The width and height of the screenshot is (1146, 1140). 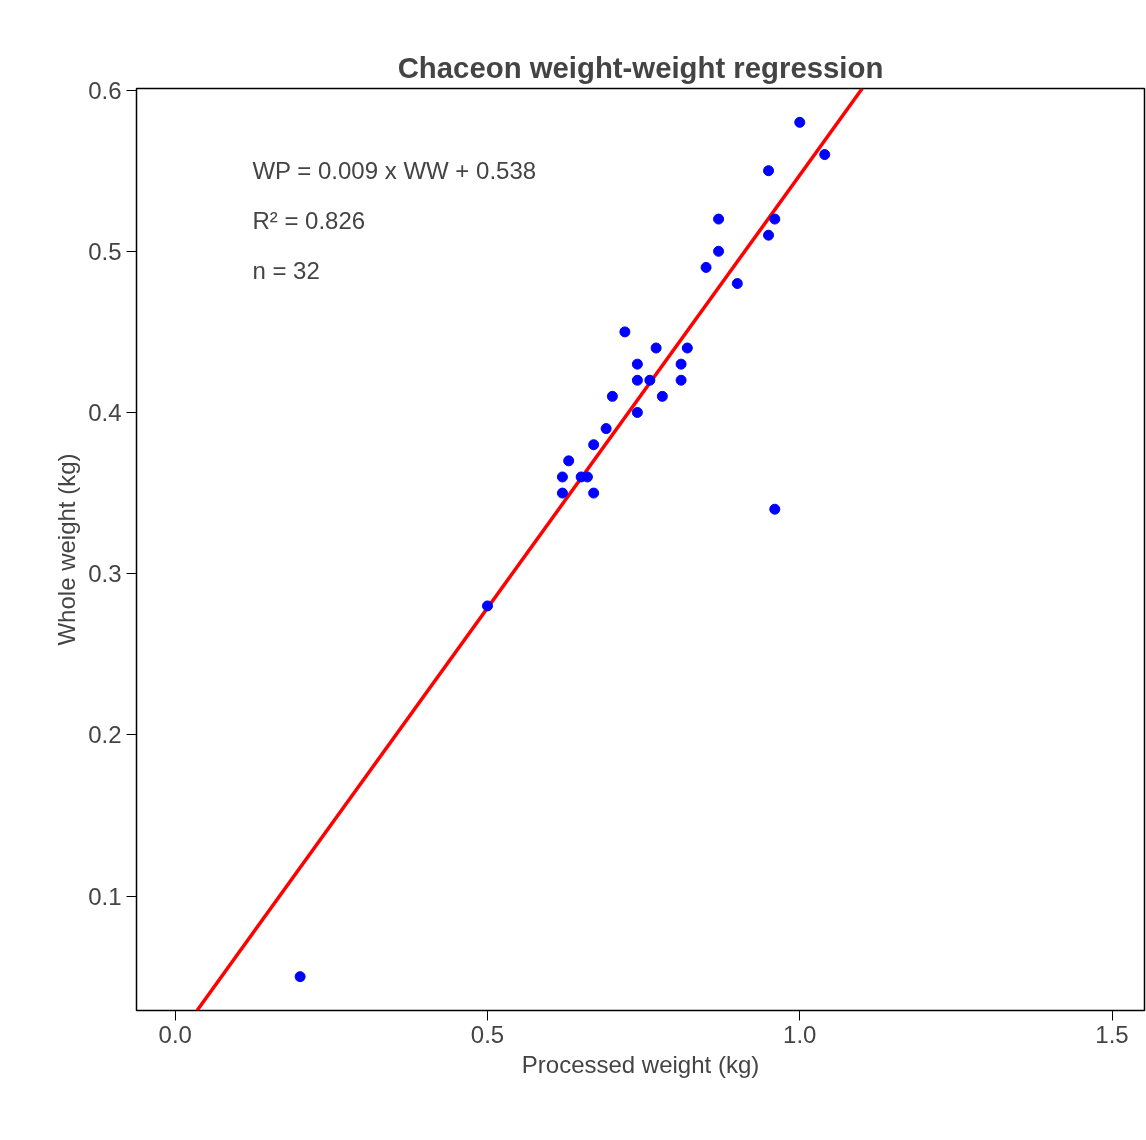 What do you see at coordinates (175, 1034) in the screenshot?
I see `x-tick-label: 0.0` at bounding box center [175, 1034].